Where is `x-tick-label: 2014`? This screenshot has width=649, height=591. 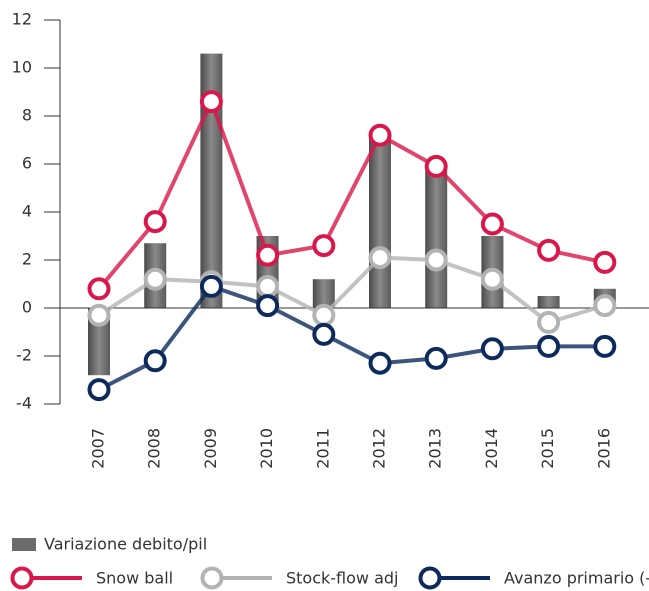 x-tick-label: 2014 is located at coordinates (491, 448).